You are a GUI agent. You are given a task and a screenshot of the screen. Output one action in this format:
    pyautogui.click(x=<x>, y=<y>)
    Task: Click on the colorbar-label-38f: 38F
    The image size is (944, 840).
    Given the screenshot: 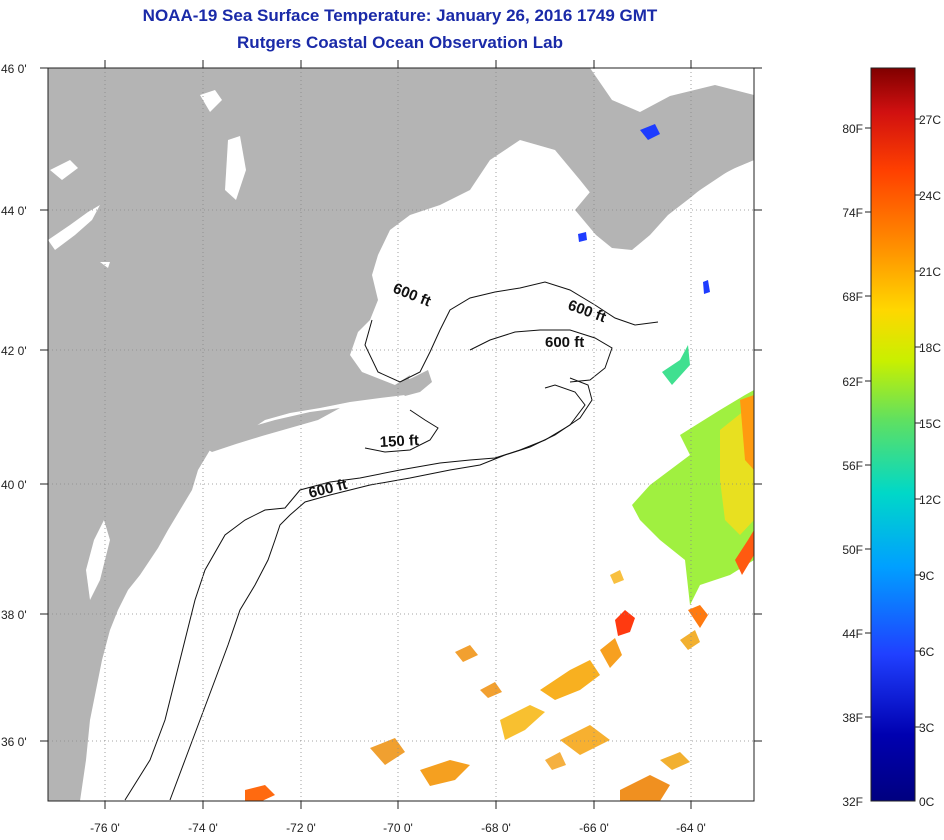 What is the action you would take?
    pyautogui.click(x=852, y=718)
    